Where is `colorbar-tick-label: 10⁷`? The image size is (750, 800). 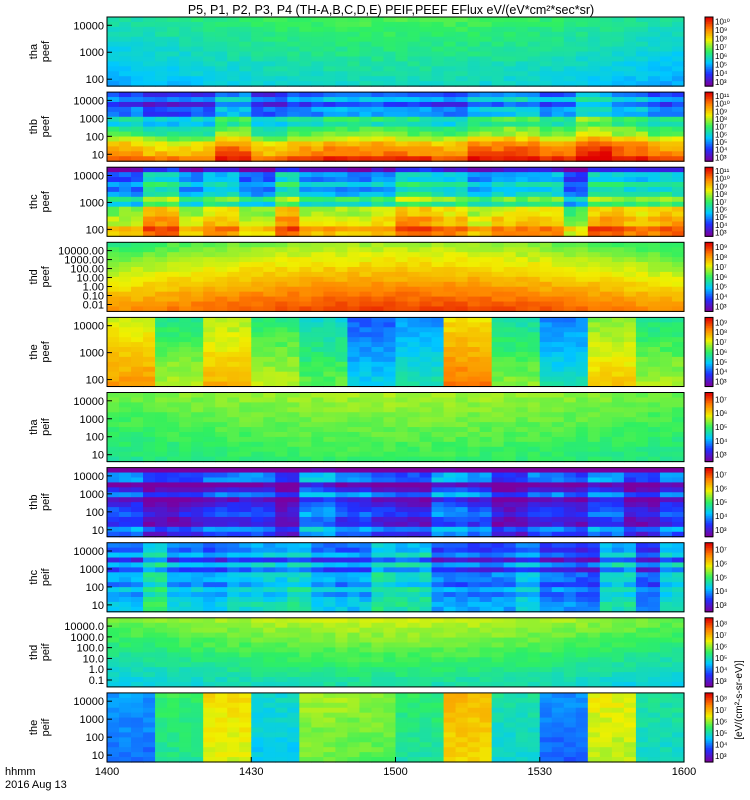 colorbar-tick-label: 10⁷ is located at coordinates (721, 202).